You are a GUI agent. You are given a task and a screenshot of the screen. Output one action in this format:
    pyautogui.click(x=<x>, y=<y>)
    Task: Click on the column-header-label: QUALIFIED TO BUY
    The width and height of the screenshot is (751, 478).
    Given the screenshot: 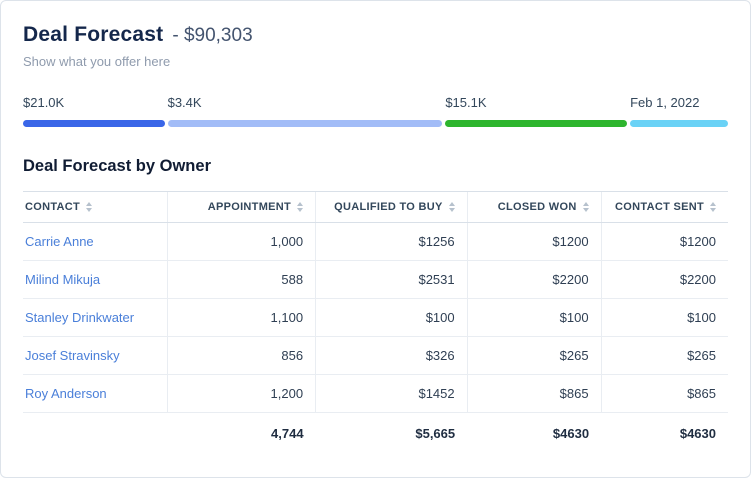 What is the action you would take?
    pyautogui.click(x=388, y=207)
    